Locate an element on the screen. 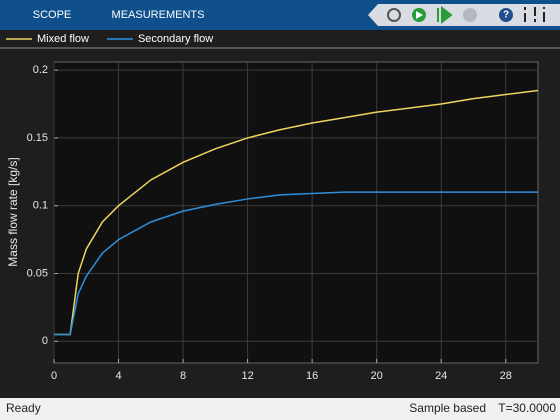 This screenshot has height=420, width=560. settings-button is located at coordinates (534, 14).